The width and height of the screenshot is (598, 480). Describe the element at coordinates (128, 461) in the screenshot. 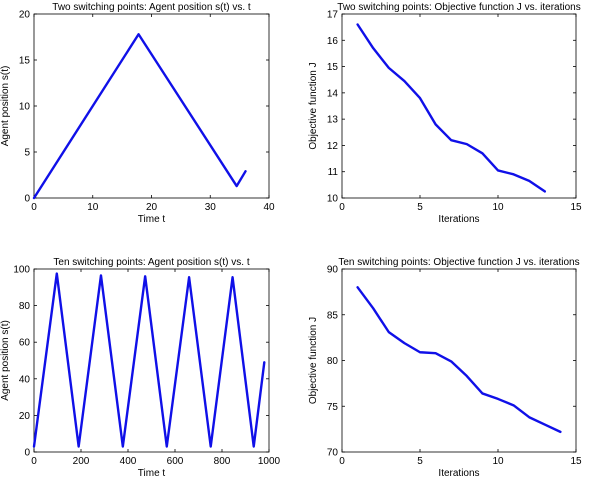

I see `bottom-left-x-tick-label: 400` at that location.